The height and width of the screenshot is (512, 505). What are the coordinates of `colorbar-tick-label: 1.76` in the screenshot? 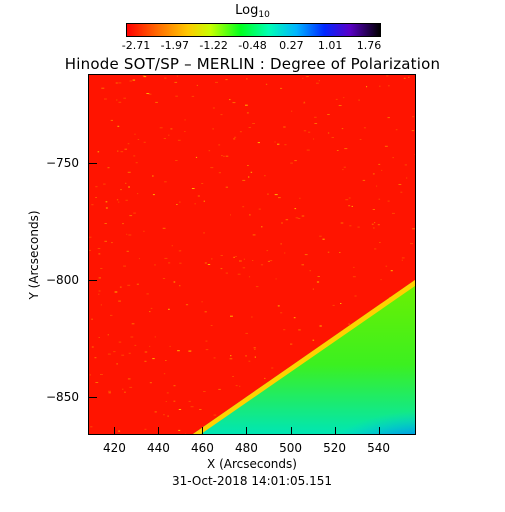 It's located at (369, 45).